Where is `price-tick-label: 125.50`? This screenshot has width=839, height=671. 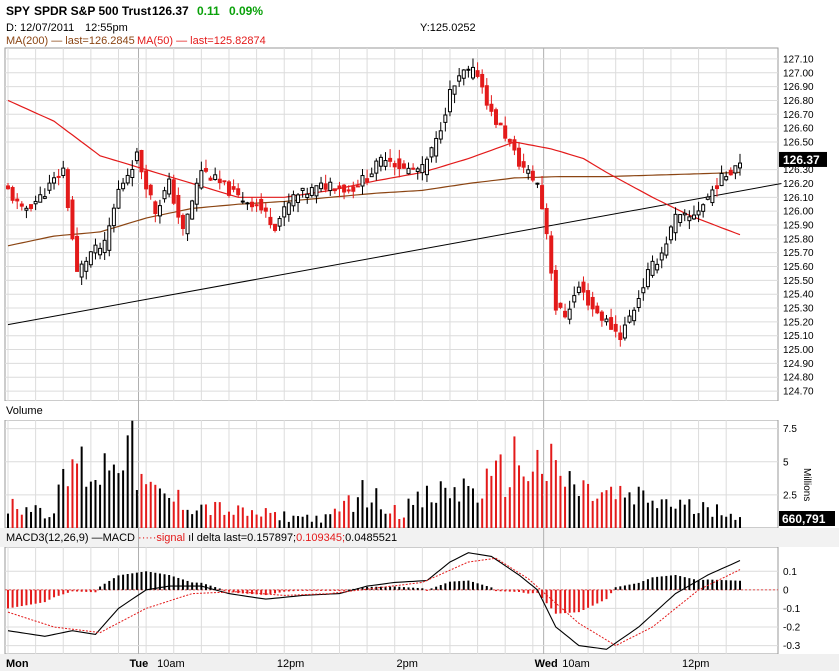 price-tick-label: 125.50 is located at coordinates (798, 281).